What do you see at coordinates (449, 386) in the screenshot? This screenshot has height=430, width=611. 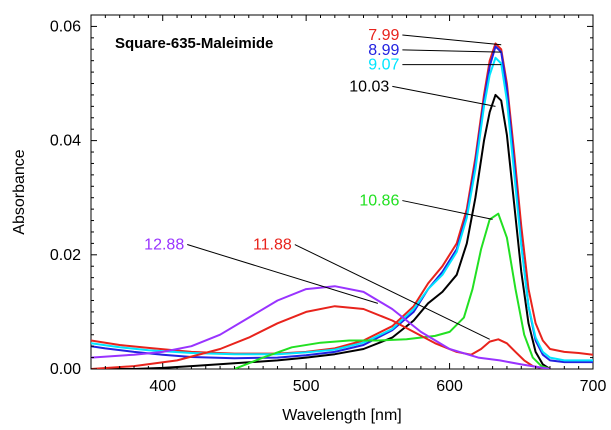 I see `x-tick-label: 600` at bounding box center [449, 386].